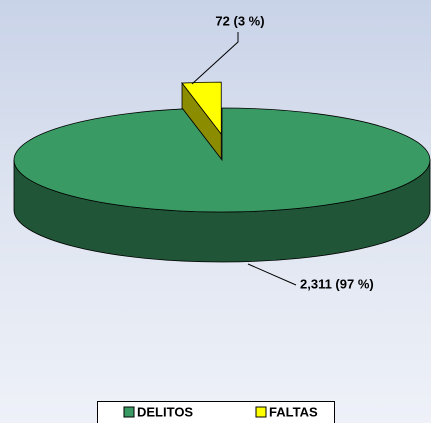 Image resolution: width=431 pixels, height=423 pixels. Describe the element at coordinates (239, 20) in the screenshot. I see `data-label: 72 (3 %)` at that location.